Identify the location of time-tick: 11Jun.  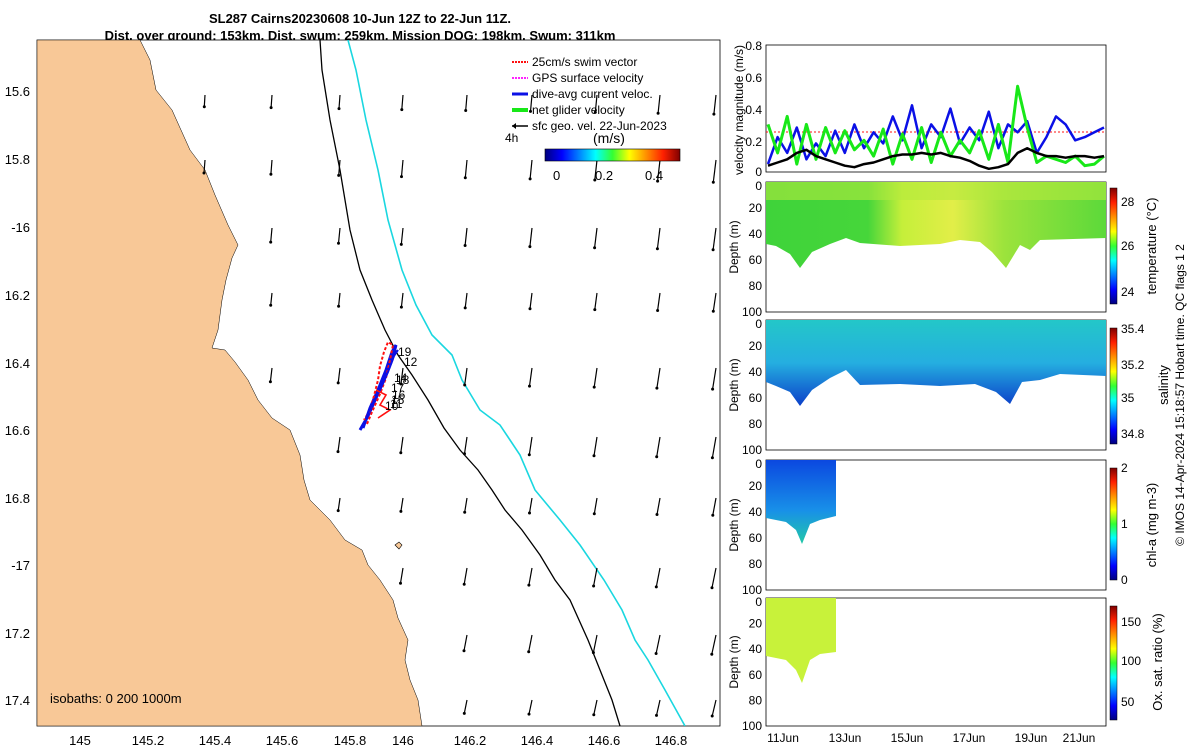
(783, 738).